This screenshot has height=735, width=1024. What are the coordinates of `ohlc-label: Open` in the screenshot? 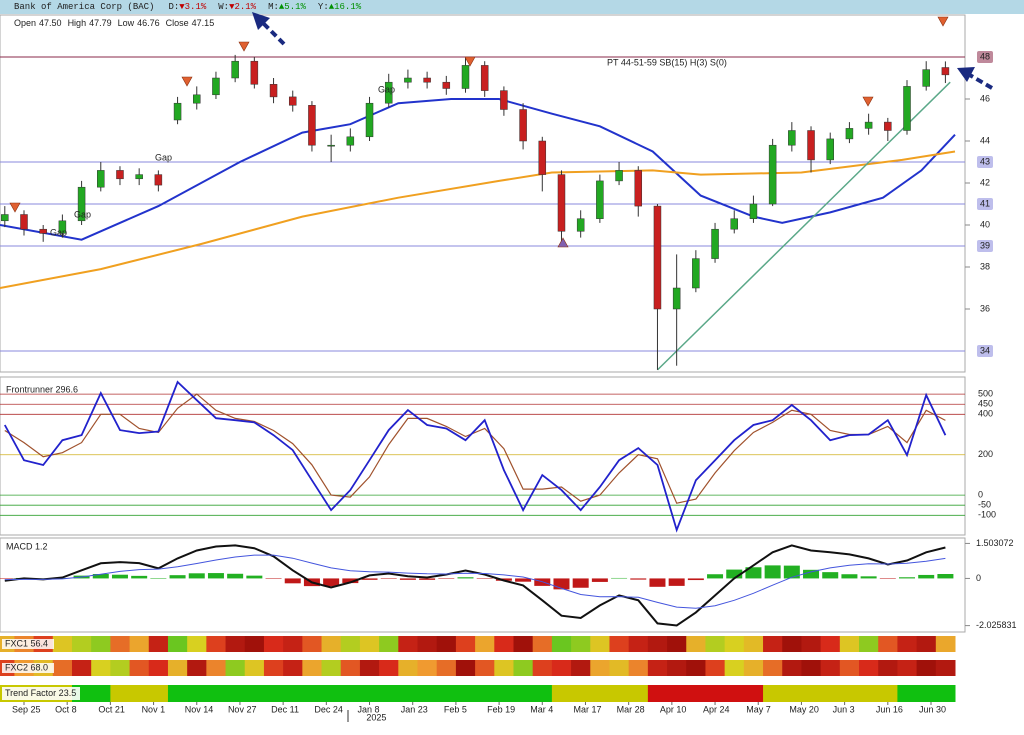 It's located at (25, 23).